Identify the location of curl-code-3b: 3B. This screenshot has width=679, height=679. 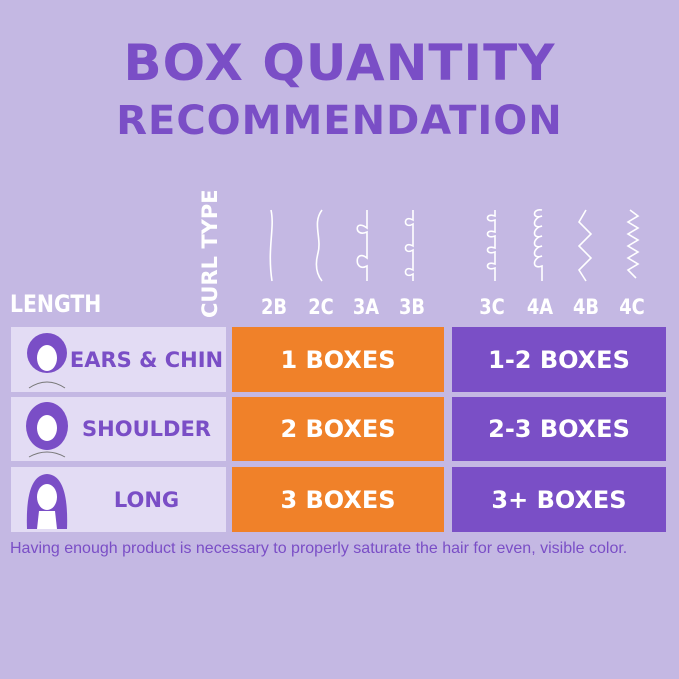
(412, 307).